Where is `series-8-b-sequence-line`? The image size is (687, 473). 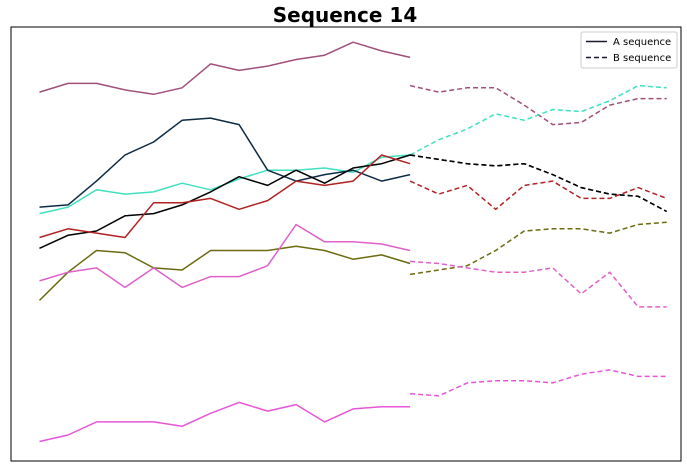
series-8-b-sequence-line is located at coordinates (538, 383).